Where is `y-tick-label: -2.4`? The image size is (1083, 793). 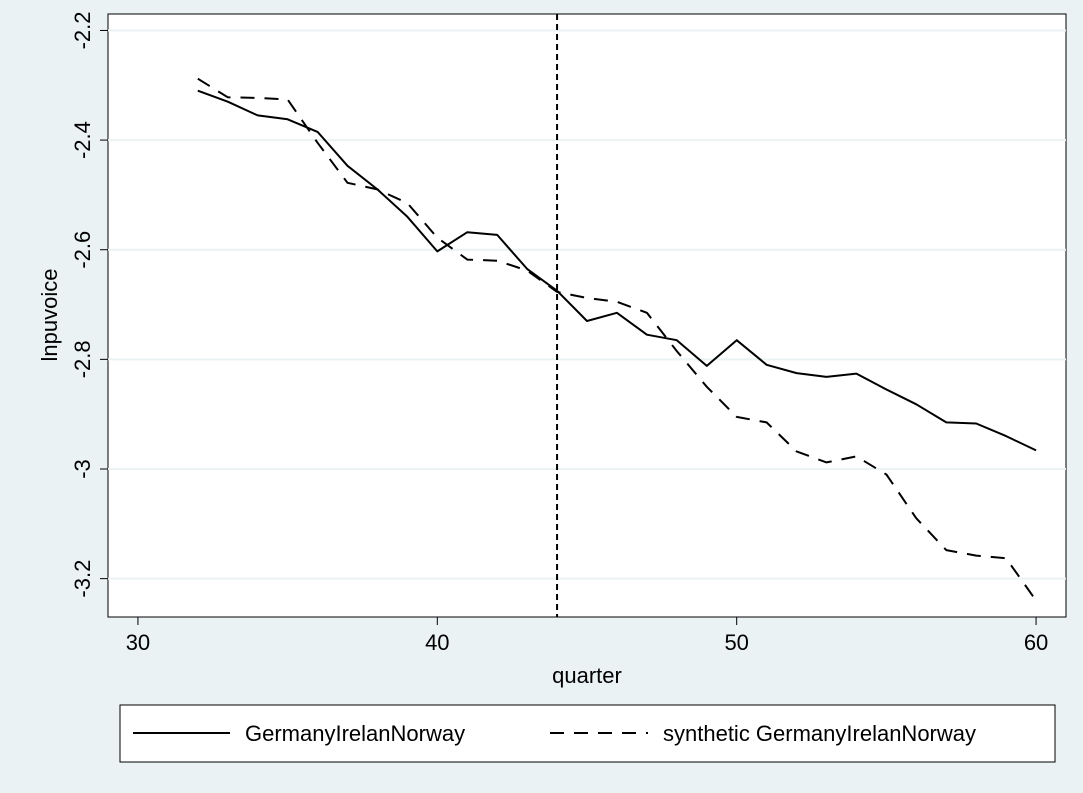 y-tick-label: -2.4 is located at coordinates (82, 140).